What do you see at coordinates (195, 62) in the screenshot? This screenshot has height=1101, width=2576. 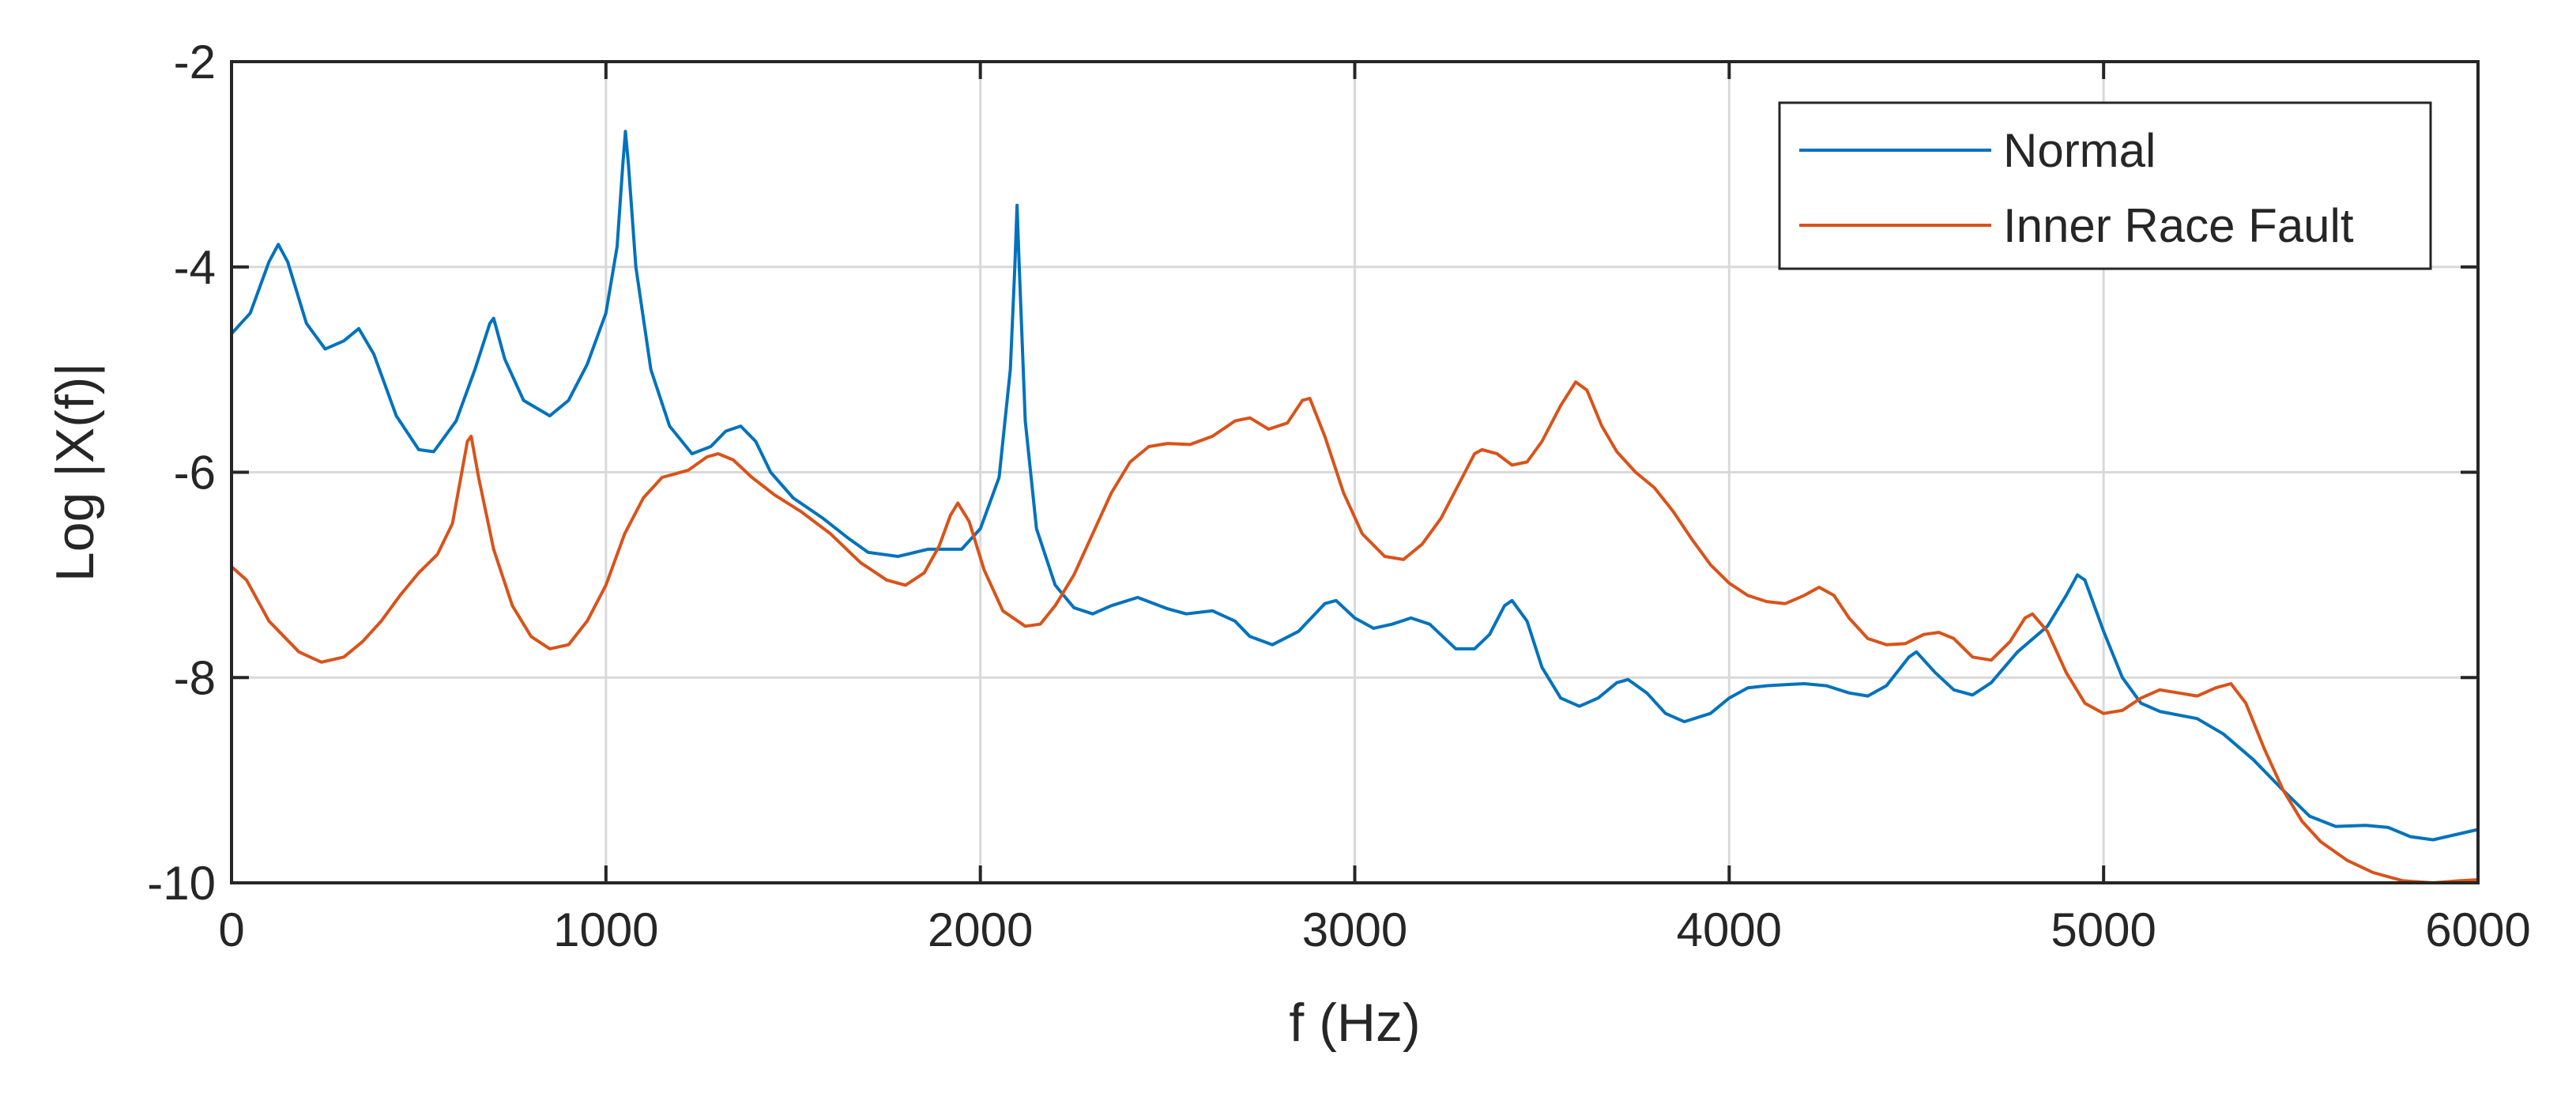 I see `y-tick-label: -2` at bounding box center [195, 62].